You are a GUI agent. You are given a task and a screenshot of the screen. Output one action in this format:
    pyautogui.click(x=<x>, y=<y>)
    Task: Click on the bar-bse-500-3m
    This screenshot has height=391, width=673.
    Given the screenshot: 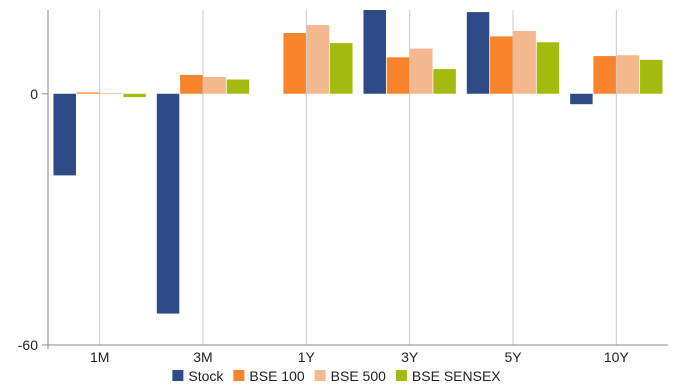 What is the action you would take?
    pyautogui.click(x=214, y=85)
    